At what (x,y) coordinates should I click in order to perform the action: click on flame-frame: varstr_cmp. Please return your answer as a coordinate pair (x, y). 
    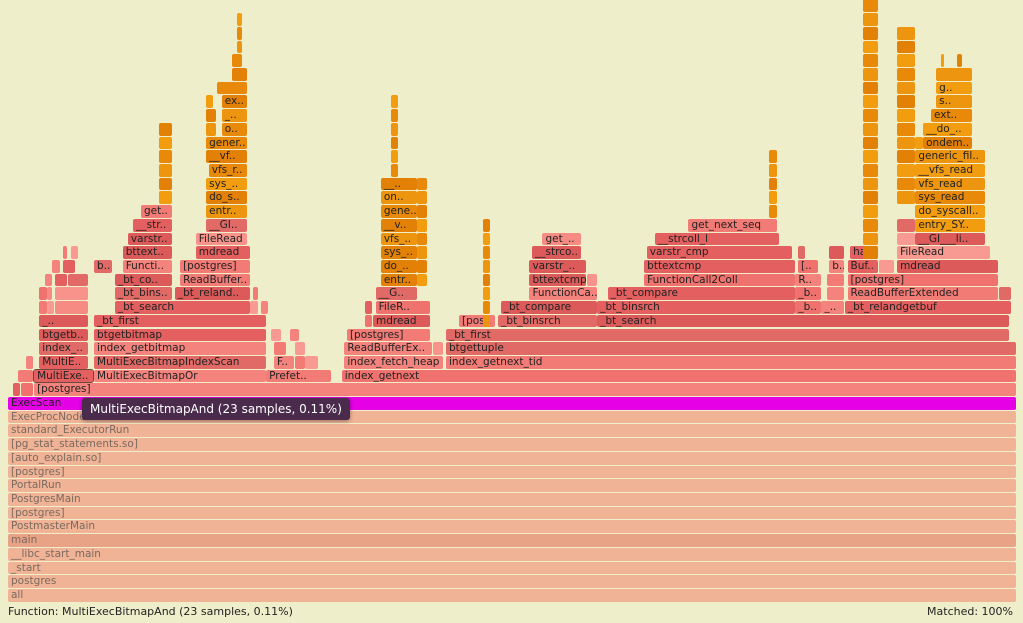
    Looking at the image, I should click on (719, 252).